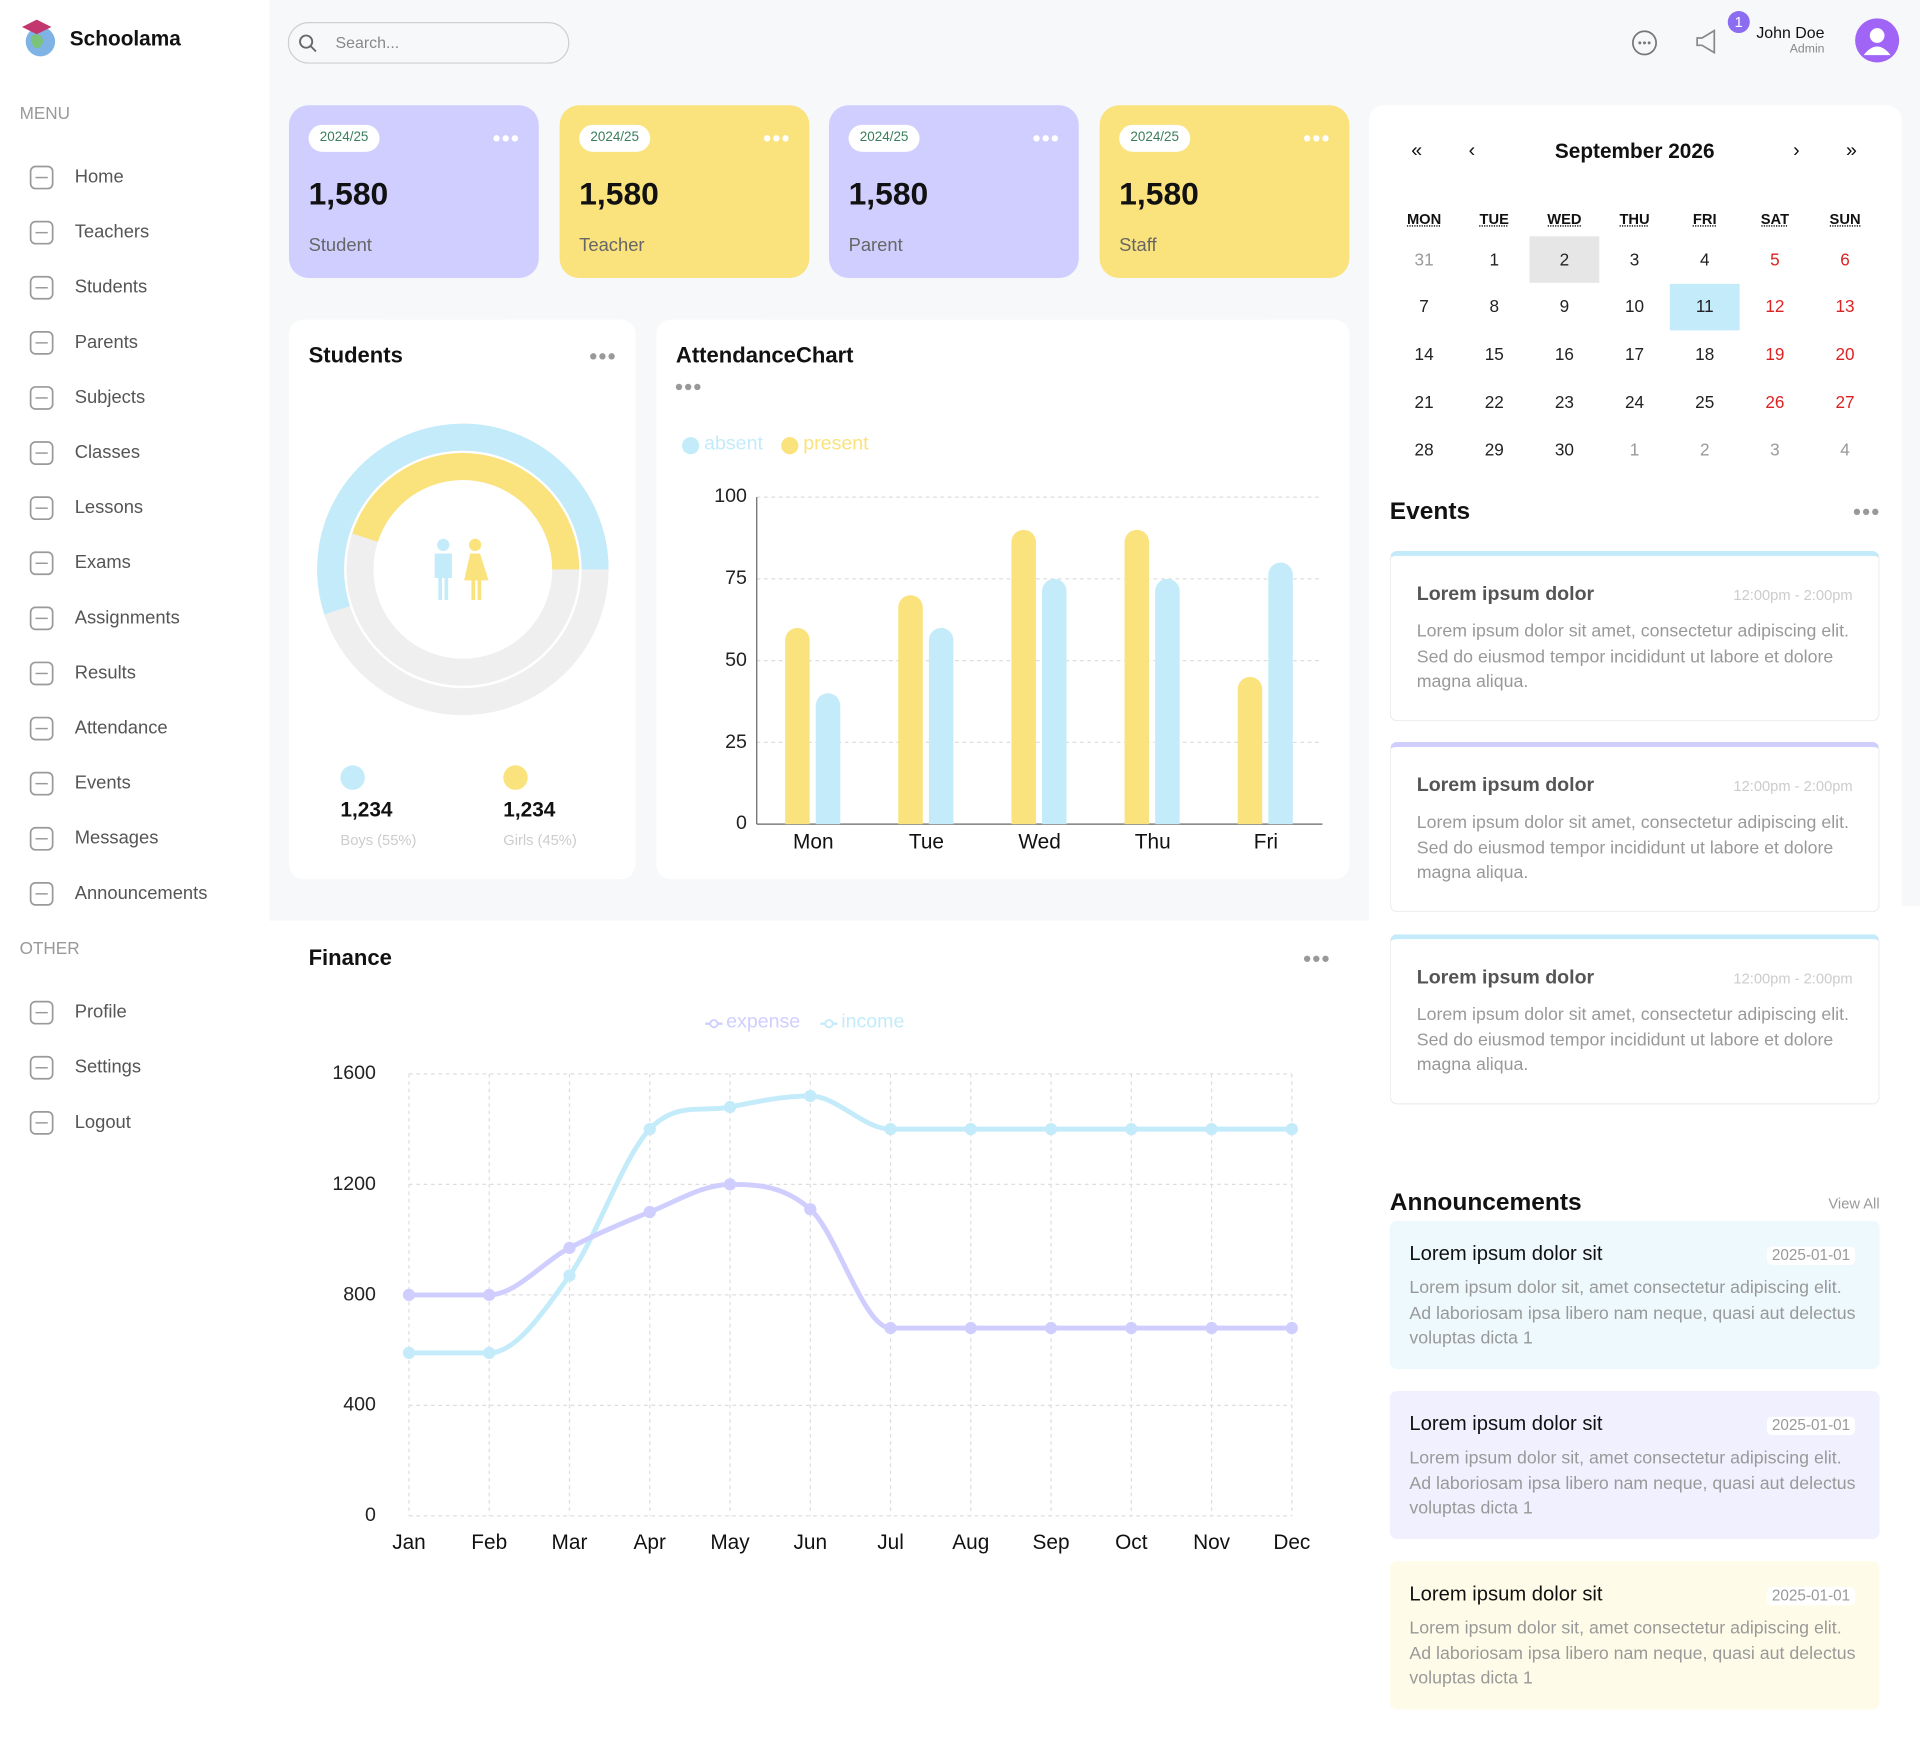 The width and height of the screenshot is (1920, 1751). Describe the element at coordinates (1854, 1203) in the screenshot. I see `view-all: View All` at that location.